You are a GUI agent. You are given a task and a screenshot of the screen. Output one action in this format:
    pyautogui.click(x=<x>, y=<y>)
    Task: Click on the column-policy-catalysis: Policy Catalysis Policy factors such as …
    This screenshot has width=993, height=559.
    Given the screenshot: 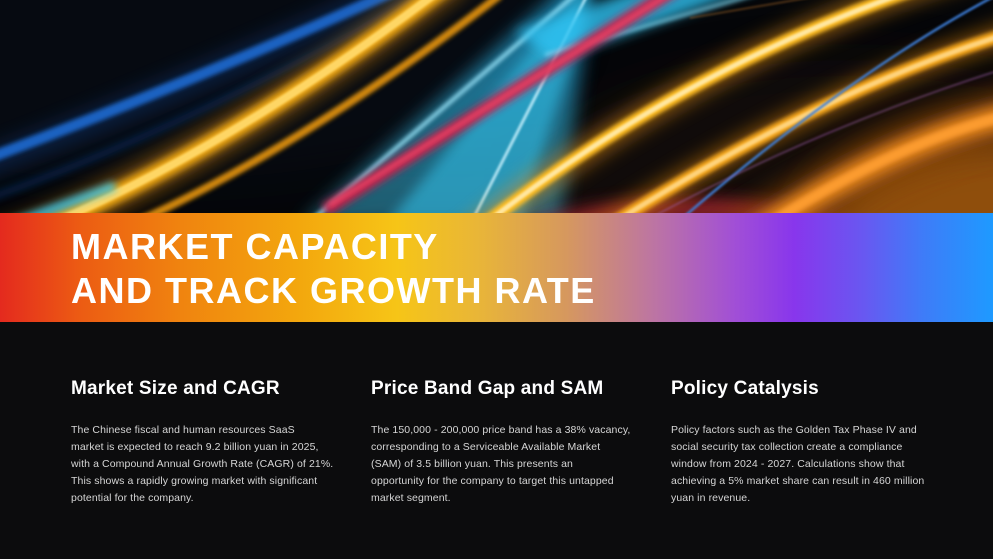 What is the action you would take?
    pyautogui.click(x=800, y=468)
    